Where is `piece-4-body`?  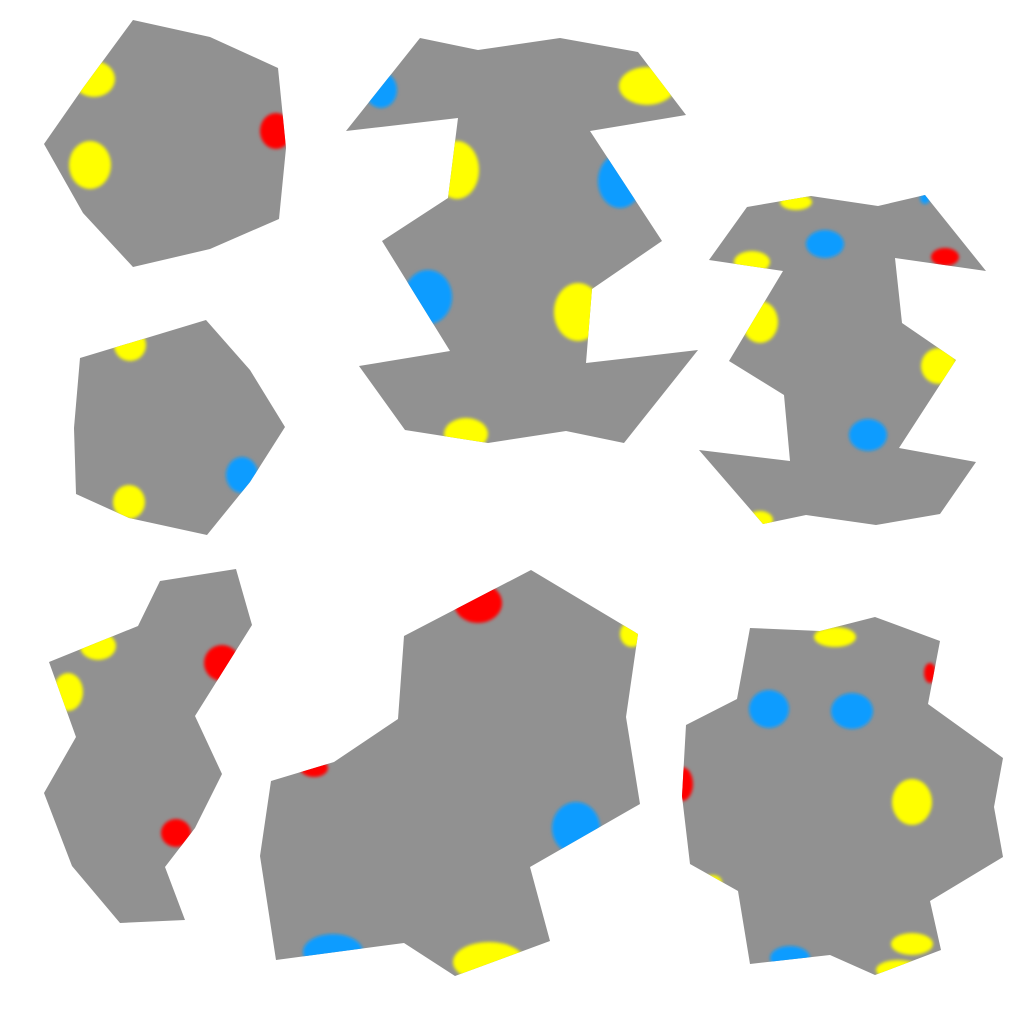 piece-4-body is located at coordinates (179, 427).